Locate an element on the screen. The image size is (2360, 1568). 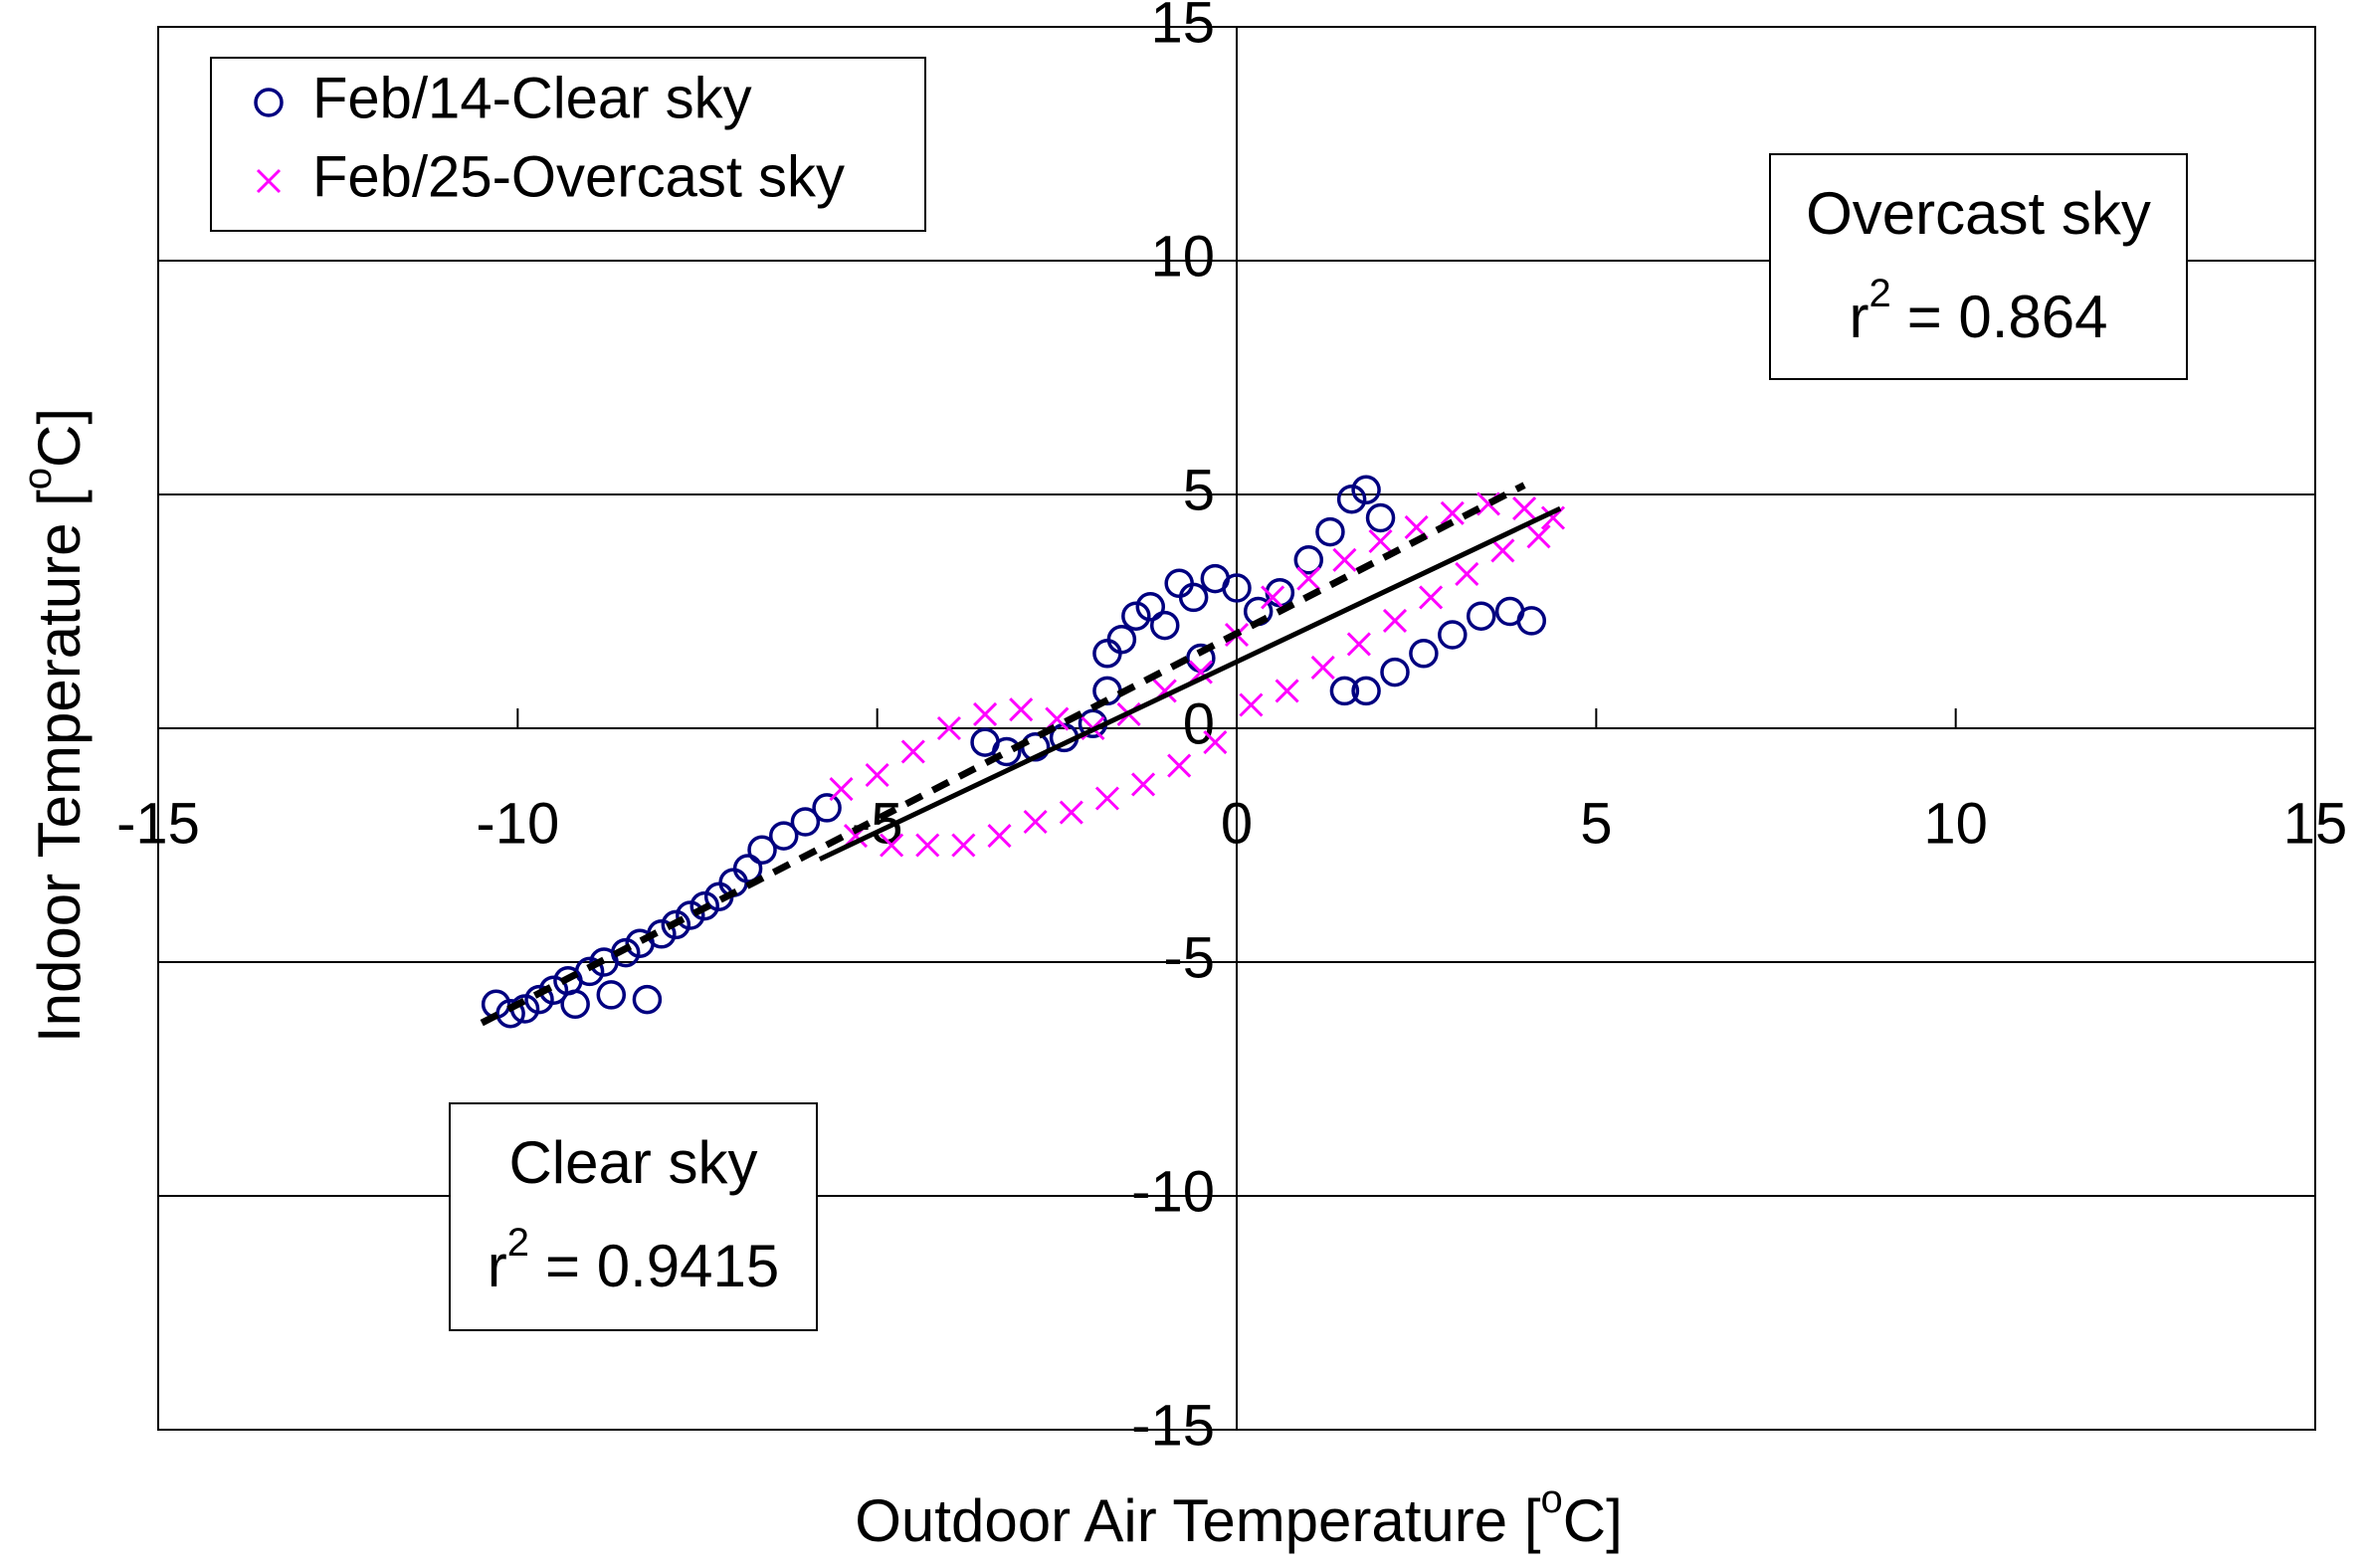
legend-box is located at coordinates (568, 144).